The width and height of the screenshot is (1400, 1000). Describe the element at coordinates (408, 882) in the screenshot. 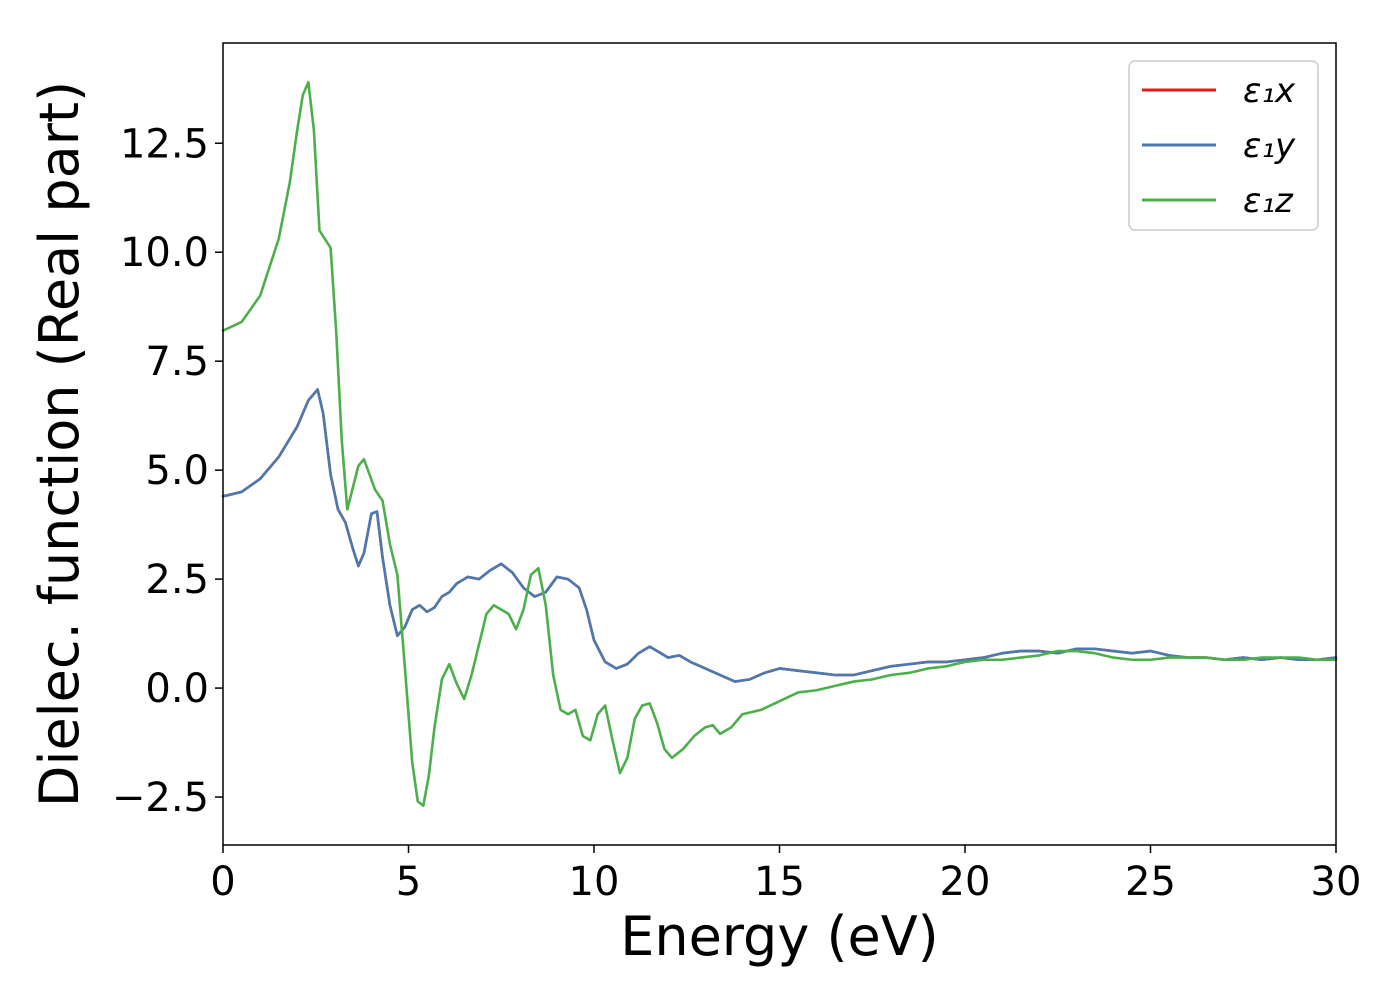

I see `x-tick-label: 5` at that location.